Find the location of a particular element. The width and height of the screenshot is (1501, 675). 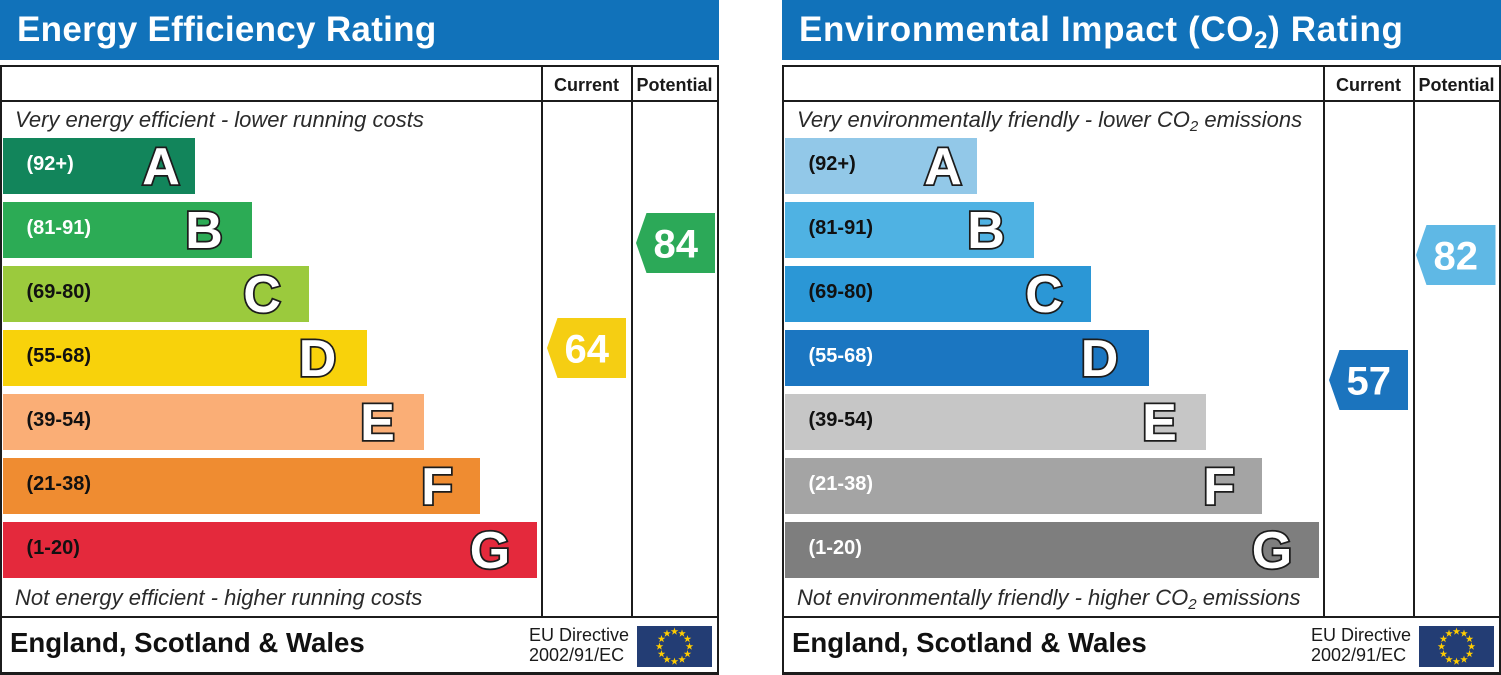

svg-text: 64 is located at coordinates (586, 349).